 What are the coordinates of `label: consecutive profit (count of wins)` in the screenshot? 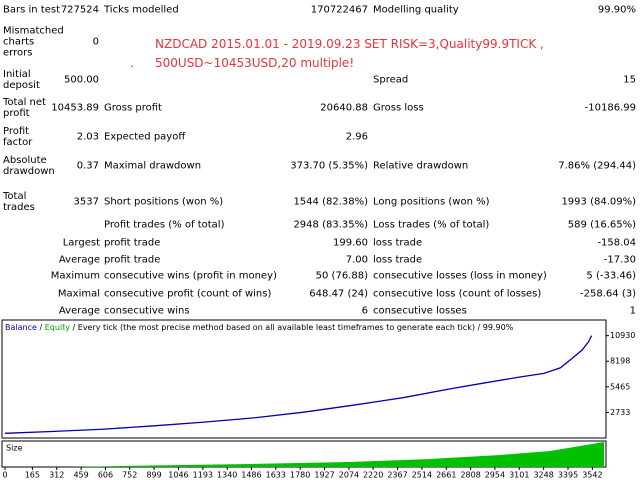 It's located at (188, 294).